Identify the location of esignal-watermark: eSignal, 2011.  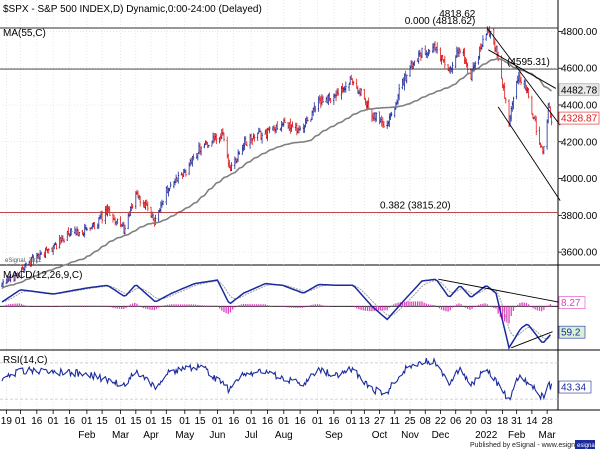
(23, 261).